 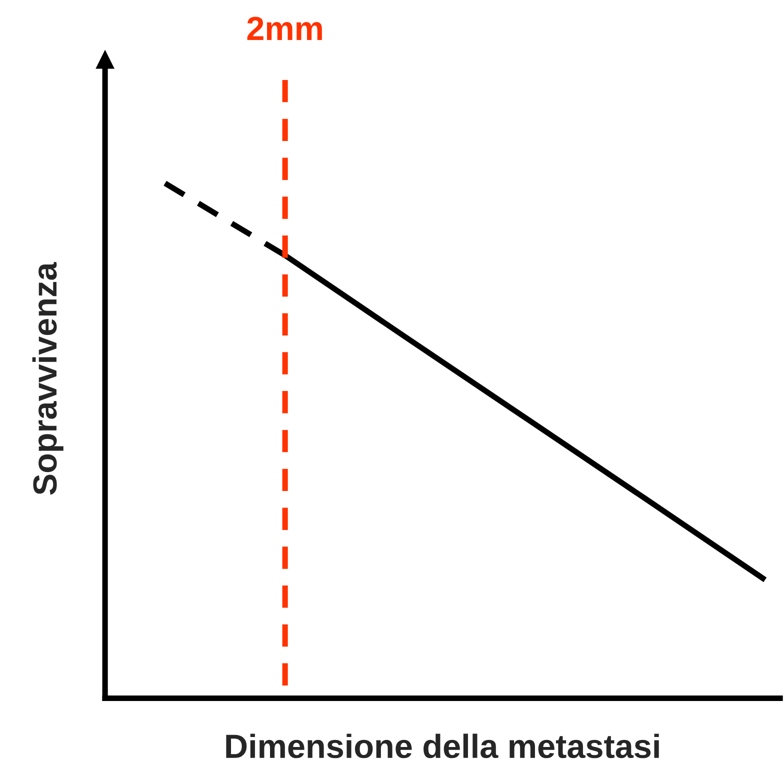 I want to click on y-axis-title: Sopravvivenza, so click(x=48, y=378).